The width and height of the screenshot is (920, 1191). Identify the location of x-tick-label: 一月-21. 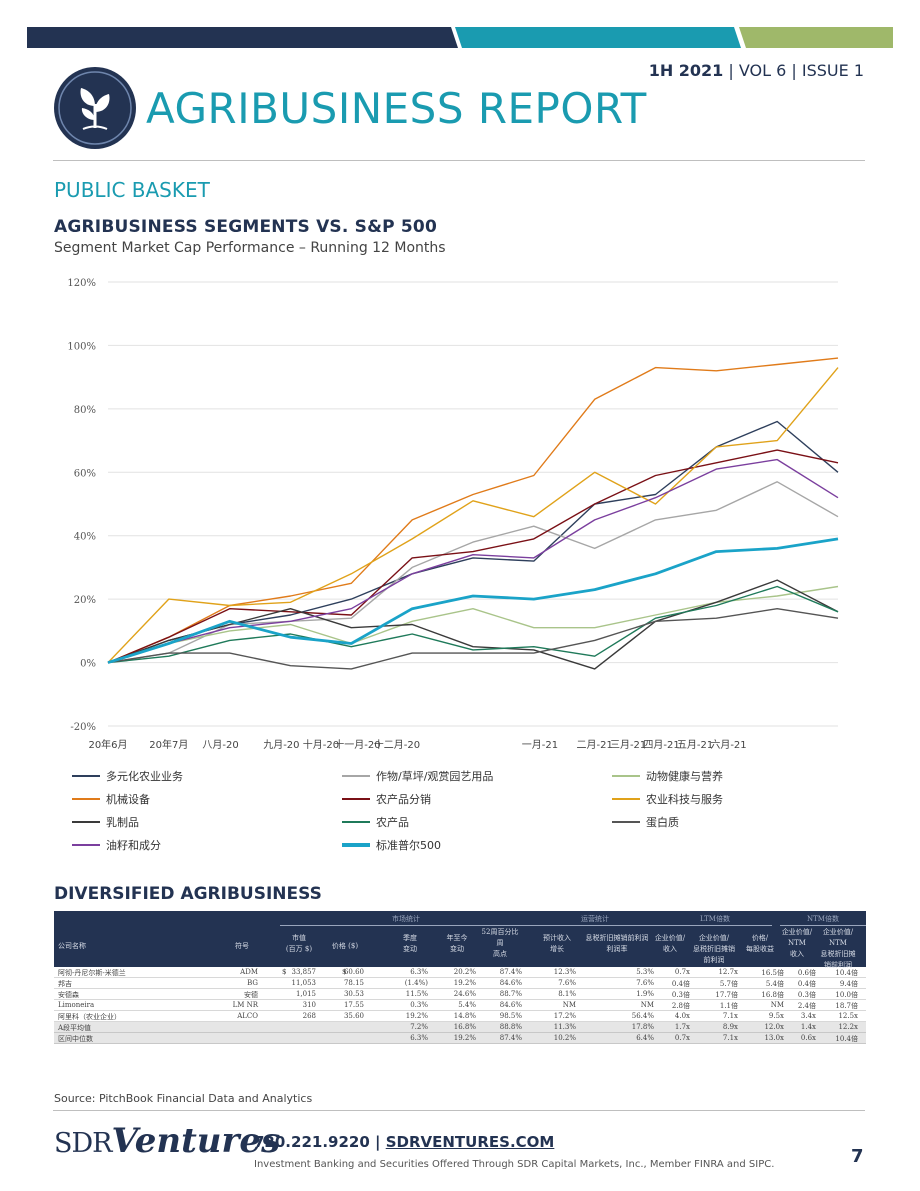
(540, 745).